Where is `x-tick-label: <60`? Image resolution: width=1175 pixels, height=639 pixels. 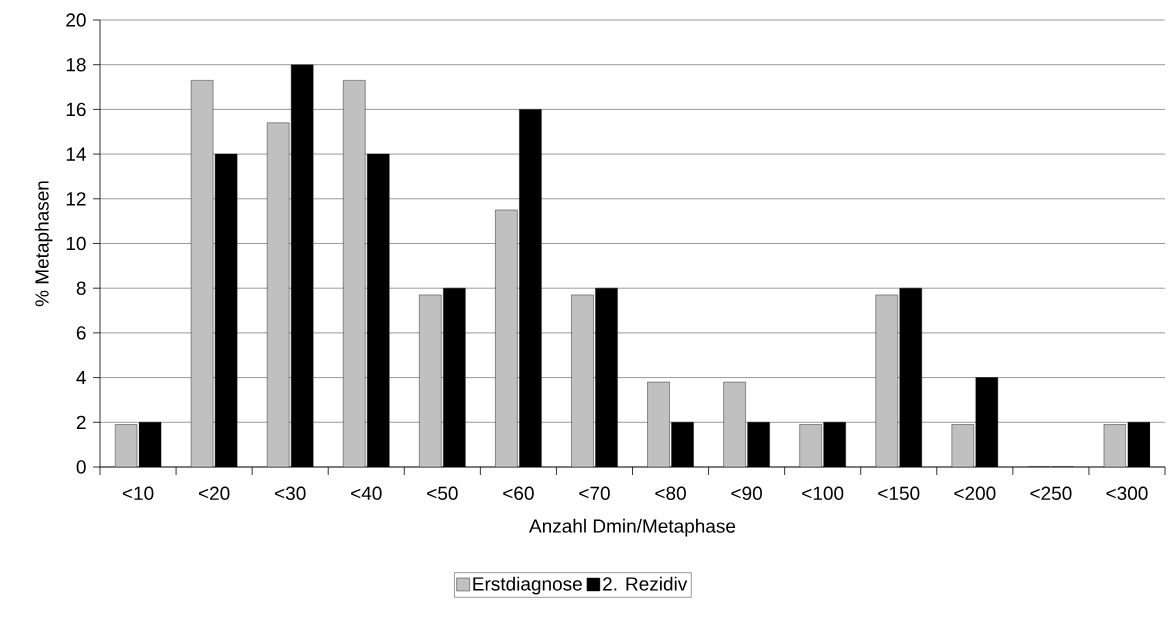 x-tick-label: <60 is located at coordinates (518, 493).